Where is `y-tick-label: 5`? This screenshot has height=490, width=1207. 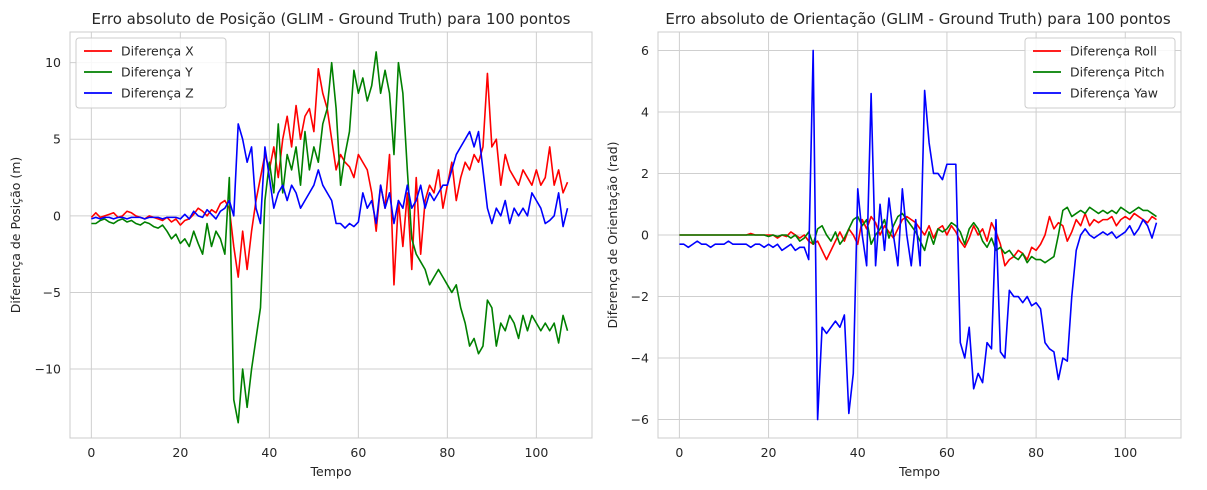
y-tick-label: 5 is located at coordinates (57, 139).